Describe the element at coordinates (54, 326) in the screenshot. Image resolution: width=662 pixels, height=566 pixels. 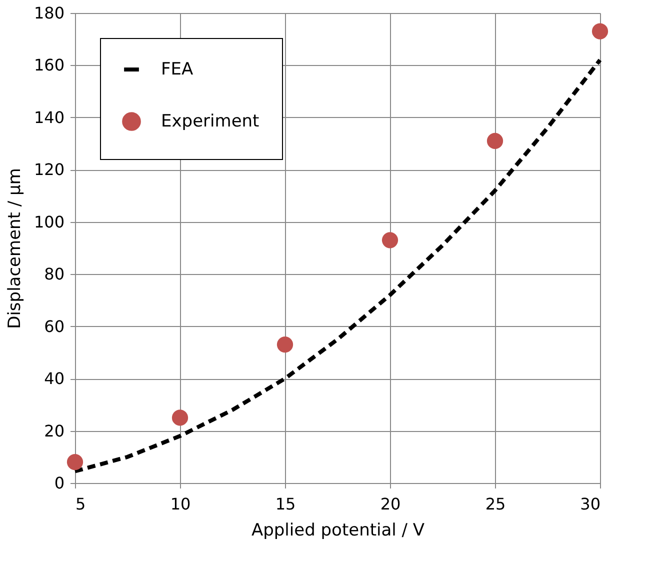
I see `y-tick-label: 60` at that location.